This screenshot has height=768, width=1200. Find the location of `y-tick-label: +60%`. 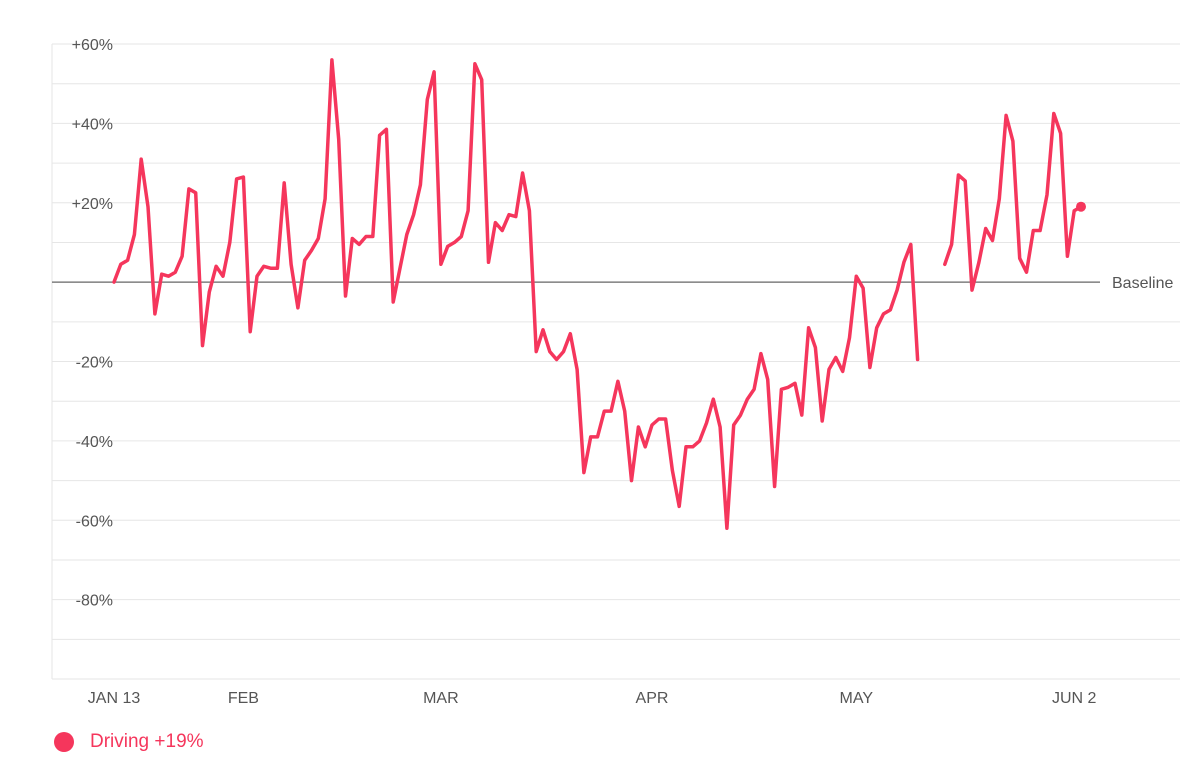

y-tick-label: +60% is located at coordinates (92, 45).